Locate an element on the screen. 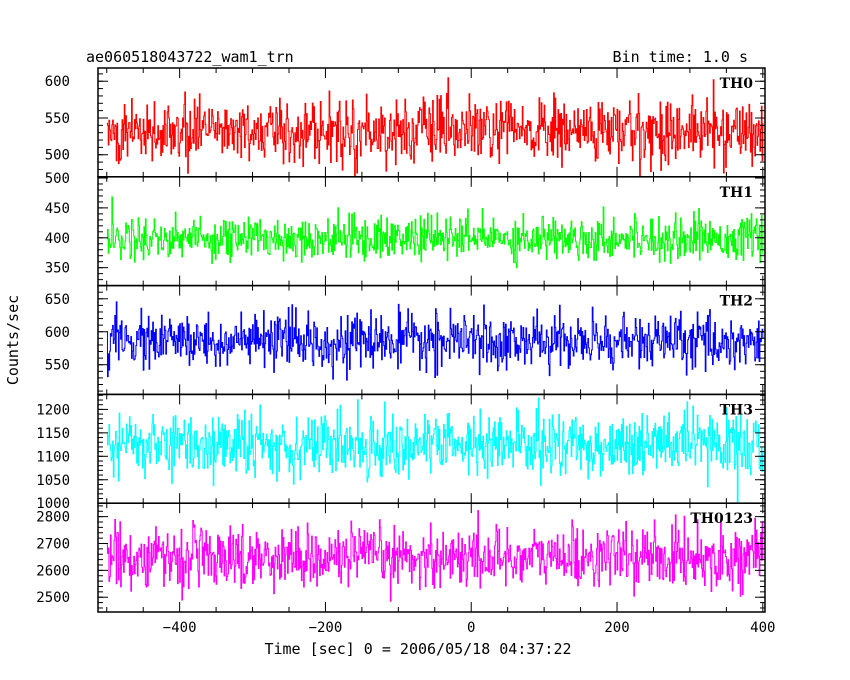 The width and height of the screenshot is (850, 680). x-tick-label: 400 is located at coordinates (762, 628).